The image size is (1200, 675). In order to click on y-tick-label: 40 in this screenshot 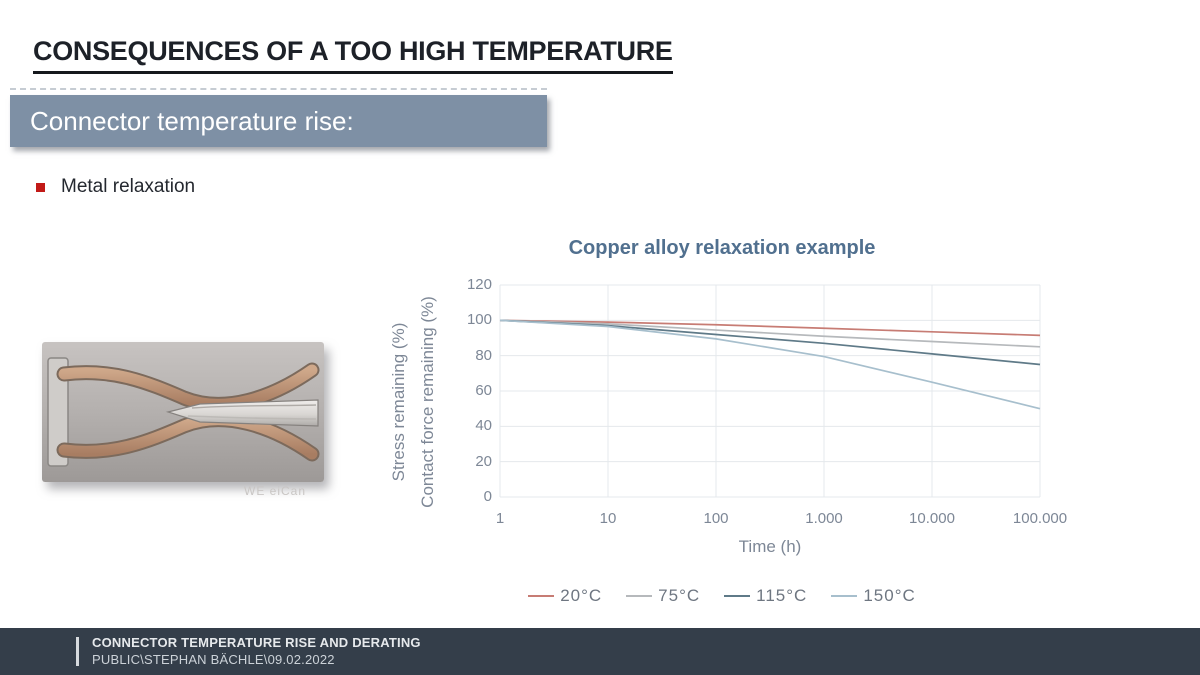, I will do `click(483, 426)`.